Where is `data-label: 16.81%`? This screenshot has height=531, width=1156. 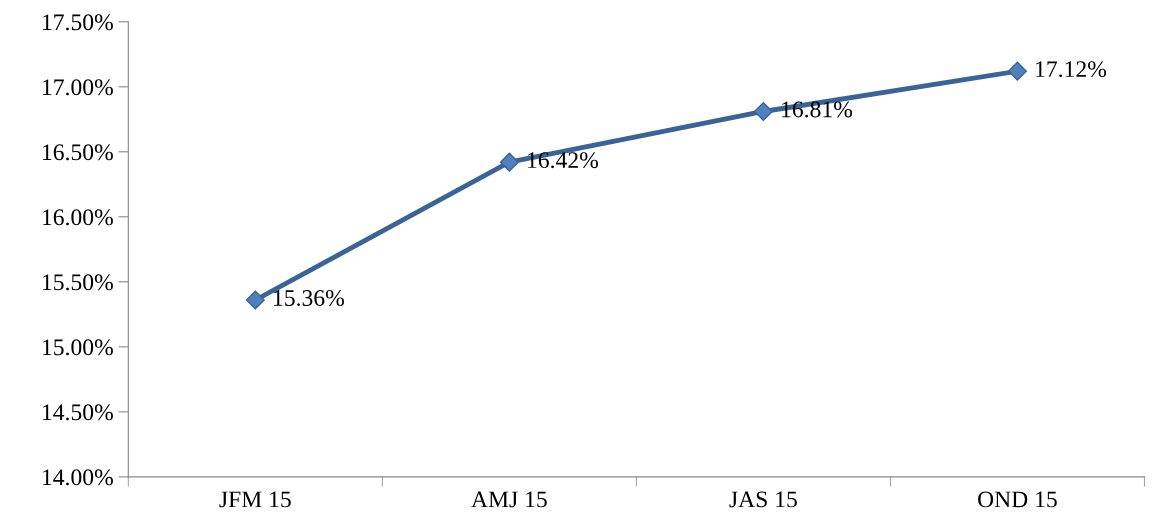
data-label: 16.81% is located at coordinates (817, 109).